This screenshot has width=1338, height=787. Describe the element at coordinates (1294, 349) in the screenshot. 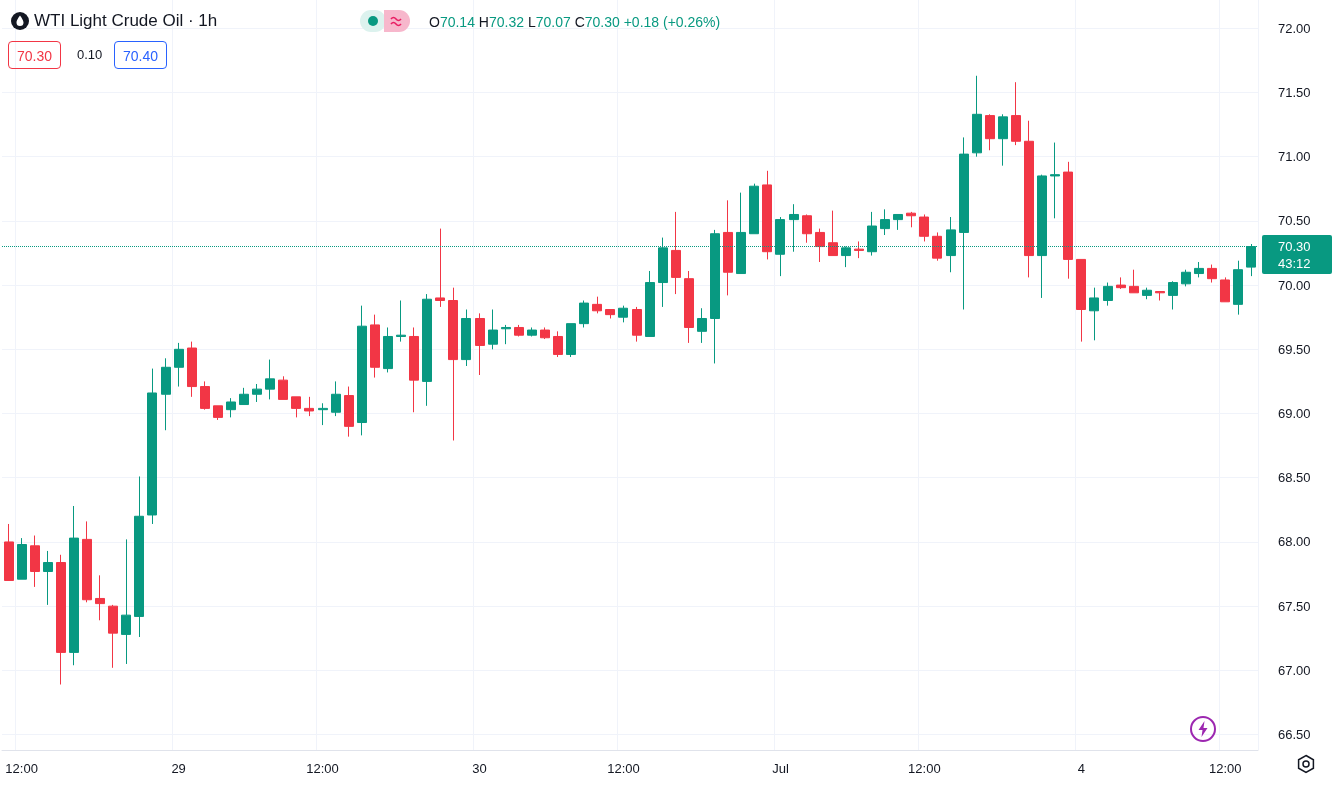

I see `y-tick-label: 69.50` at that location.